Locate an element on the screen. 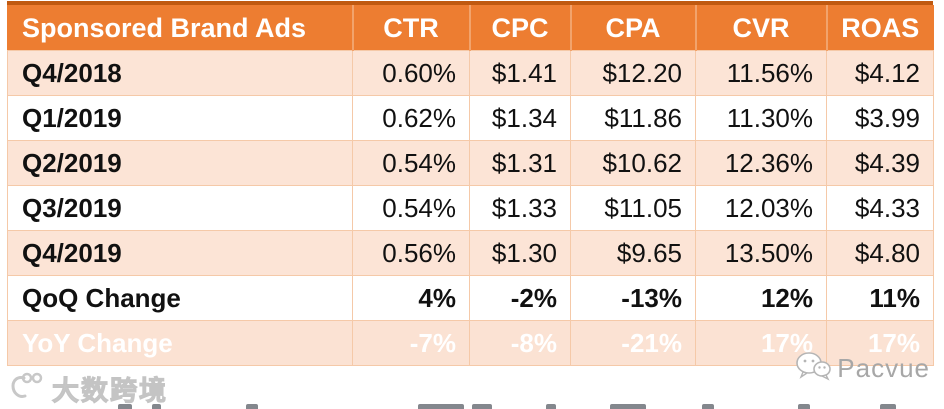 The image size is (944, 409). cell-cvr: 11.30% is located at coordinates (761, 118).